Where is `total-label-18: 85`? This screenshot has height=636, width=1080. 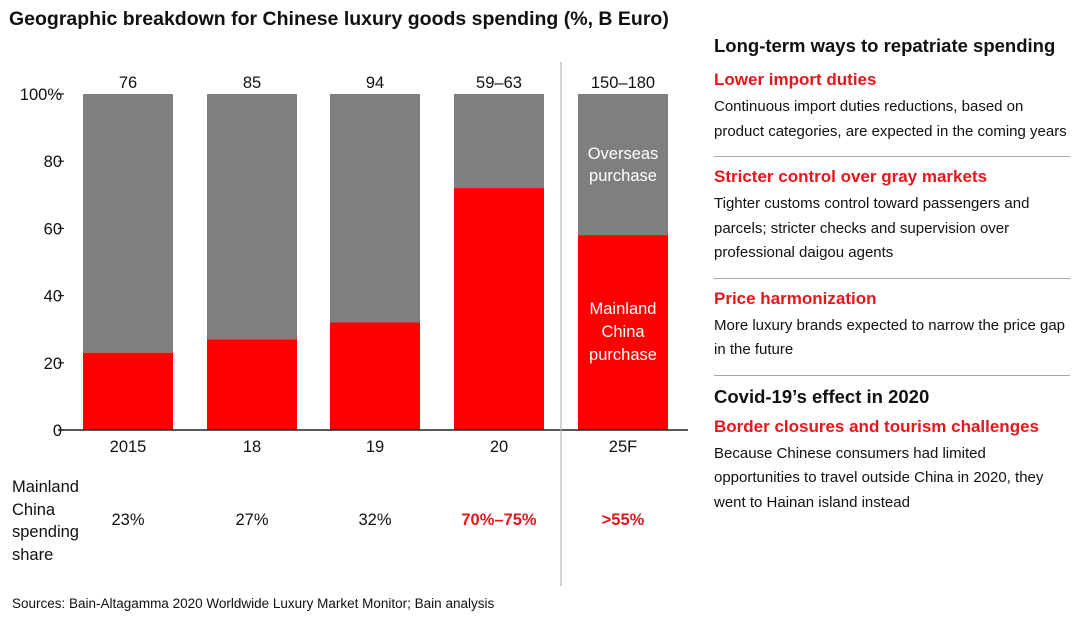
total-label-18: 85 is located at coordinates (252, 83).